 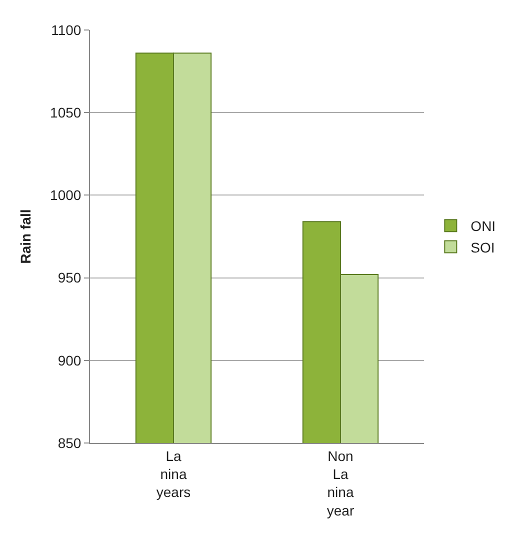 What do you see at coordinates (66, 112) in the screenshot?
I see `y-tick-label: 1050` at bounding box center [66, 112].